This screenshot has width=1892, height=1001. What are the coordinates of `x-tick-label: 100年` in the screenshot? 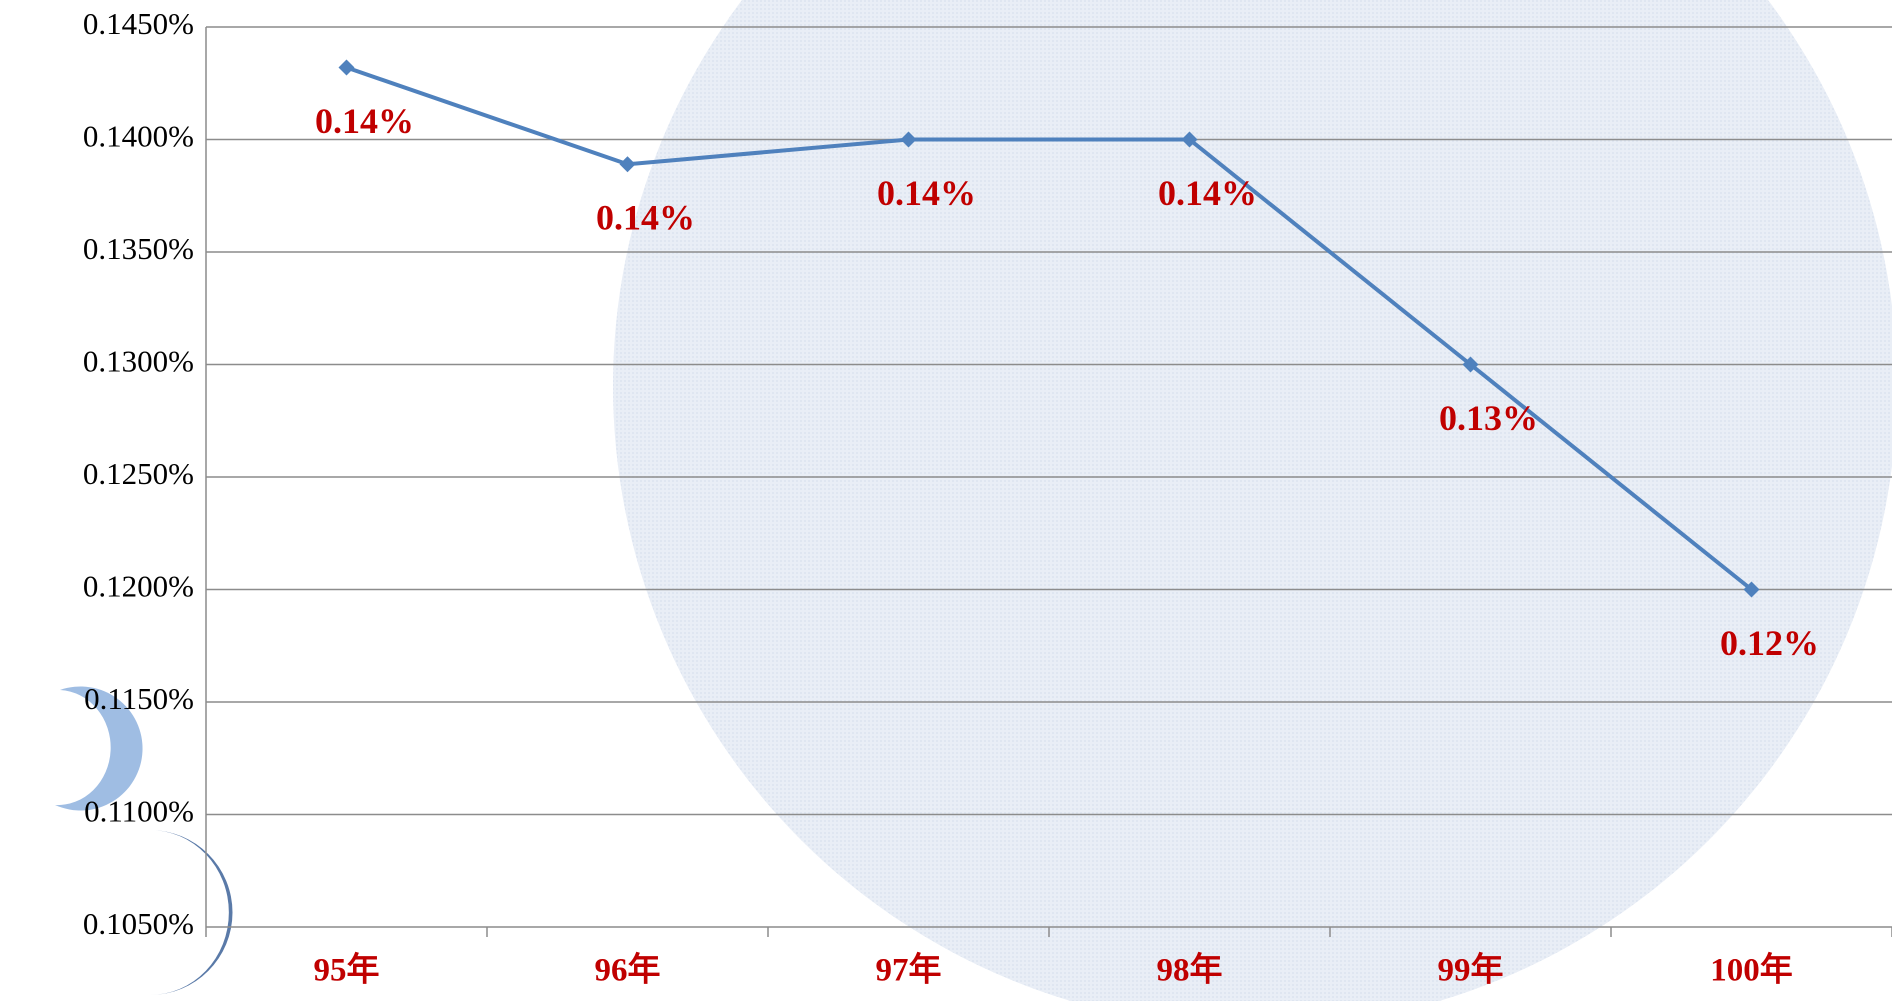 It's located at (1751, 970).